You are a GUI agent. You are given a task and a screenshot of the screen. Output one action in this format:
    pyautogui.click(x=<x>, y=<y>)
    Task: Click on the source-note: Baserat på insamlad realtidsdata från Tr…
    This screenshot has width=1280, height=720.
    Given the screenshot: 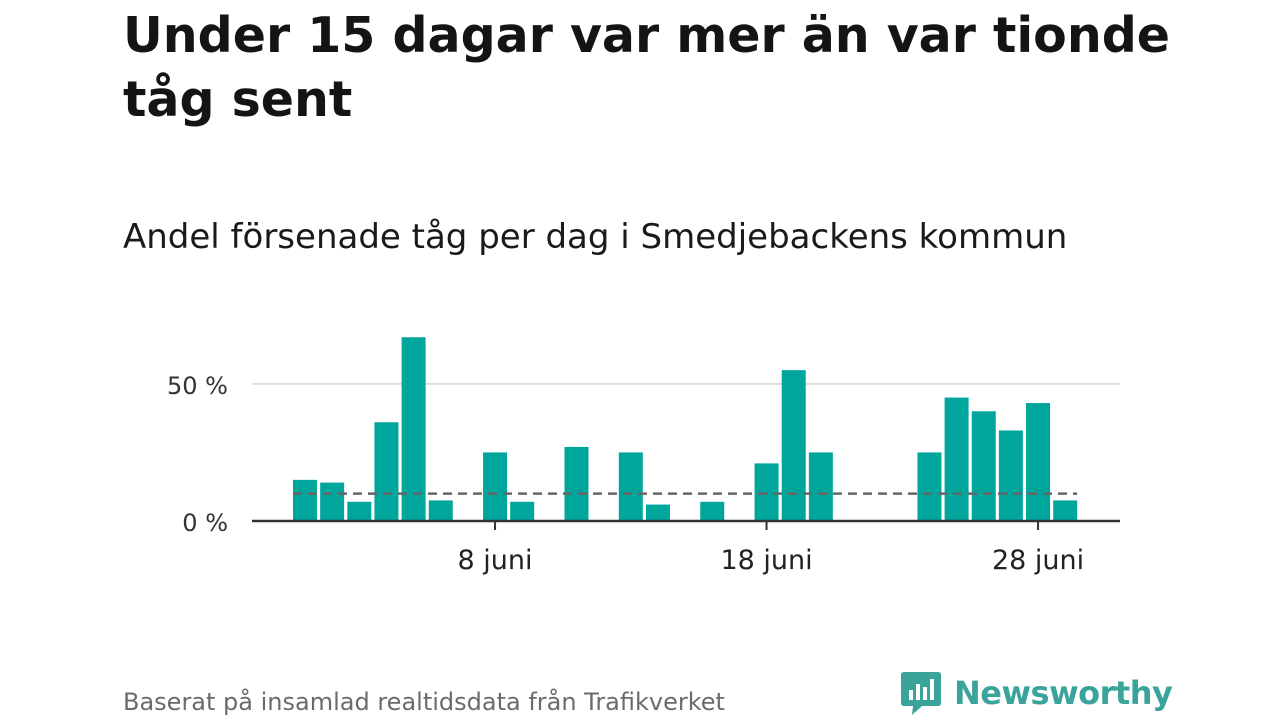 What is the action you would take?
    pyautogui.click(x=424, y=702)
    